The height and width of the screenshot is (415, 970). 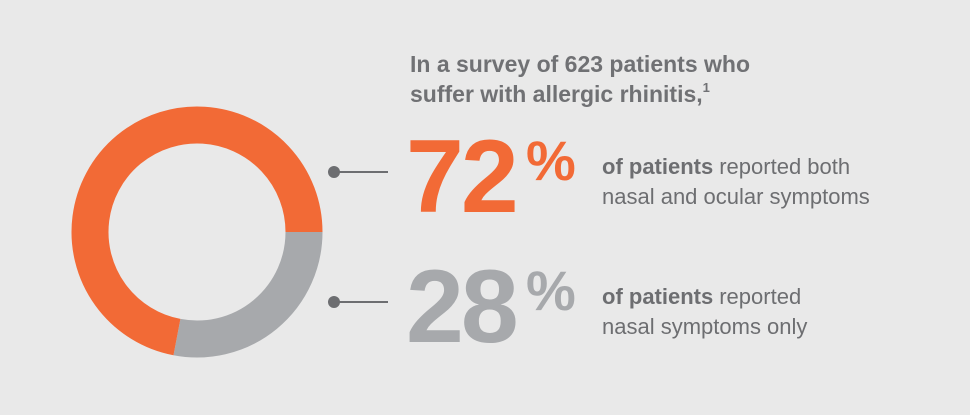 What do you see at coordinates (706, 87) in the screenshot?
I see `footnote-marker: 1` at bounding box center [706, 87].